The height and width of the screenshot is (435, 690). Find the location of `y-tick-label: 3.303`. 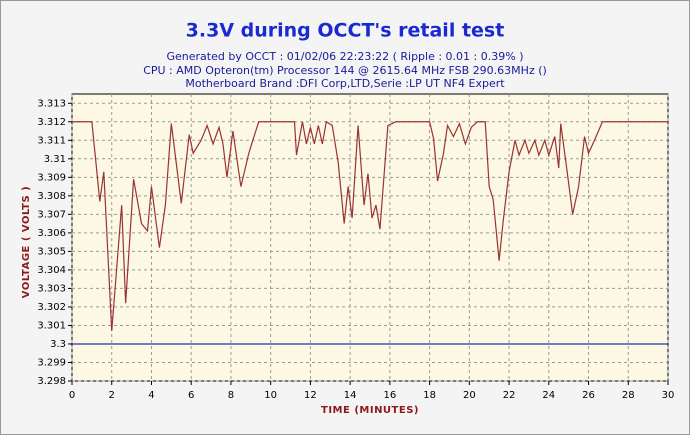

y-tick-label: 3.303 is located at coordinates (51, 288).